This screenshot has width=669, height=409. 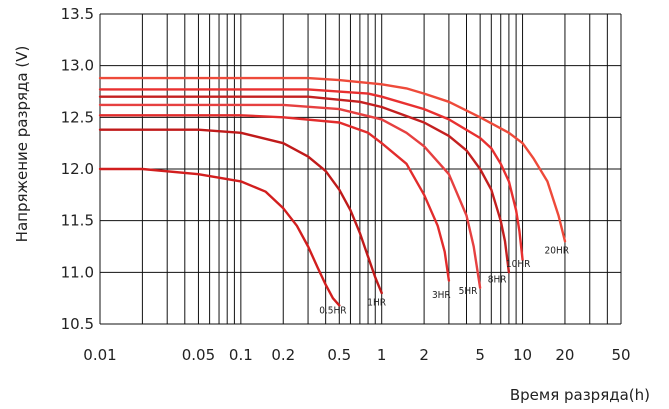 I want to click on curve-label-3hr: 3HR, so click(x=441, y=295).